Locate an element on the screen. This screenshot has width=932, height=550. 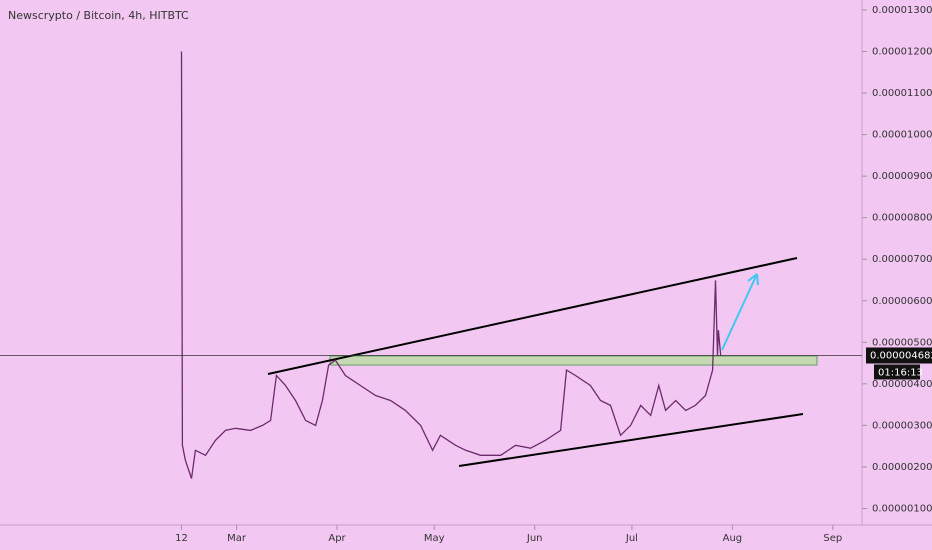
last-price-box is located at coordinates (899, 355).